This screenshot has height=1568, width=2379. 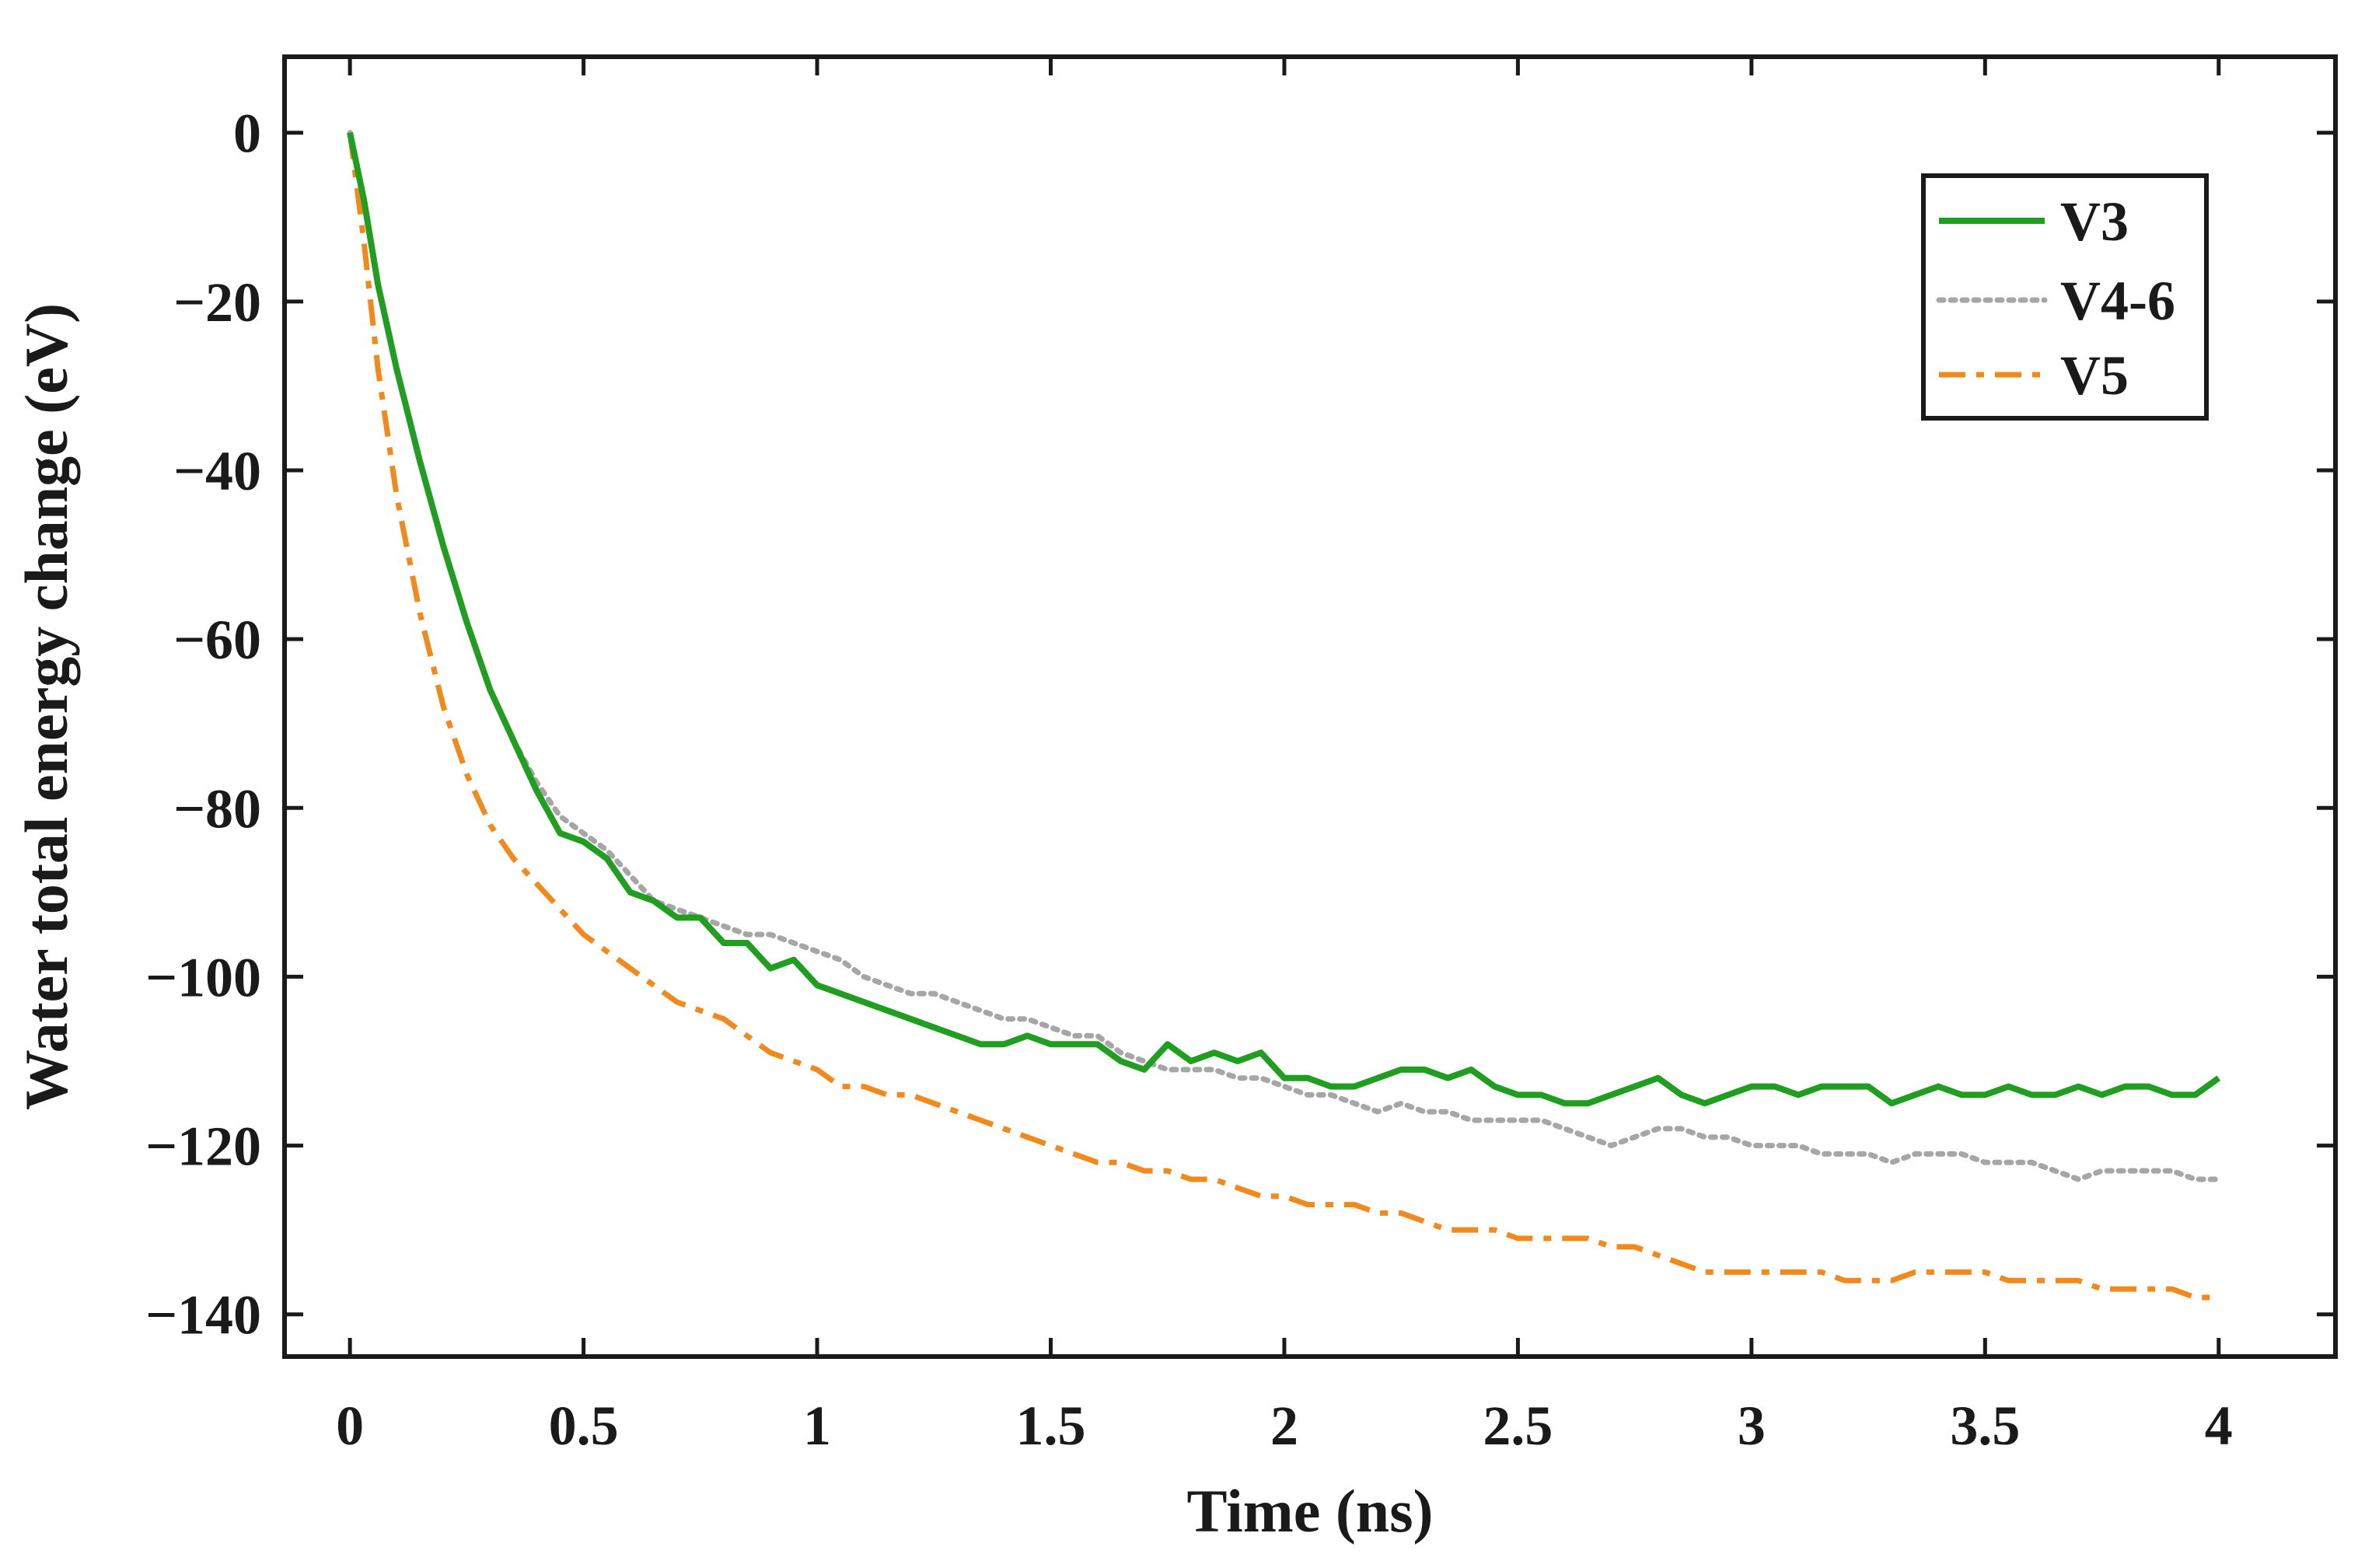 What do you see at coordinates (203, 724) in the screenshot?
I see `y-tick-labels: 0 −20 −40 −60 −80 −100 −120 −140` at bounding box center [203, 724].